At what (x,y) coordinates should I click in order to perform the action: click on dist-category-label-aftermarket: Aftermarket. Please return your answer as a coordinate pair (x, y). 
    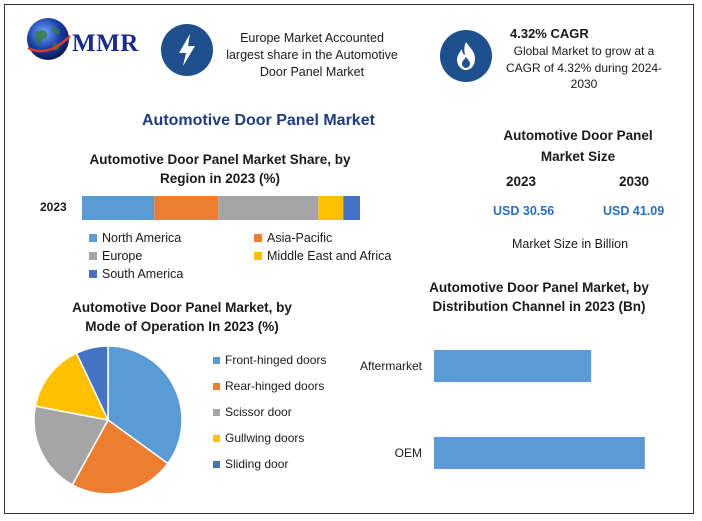
    Looking at the image, I should click on (391, 366).